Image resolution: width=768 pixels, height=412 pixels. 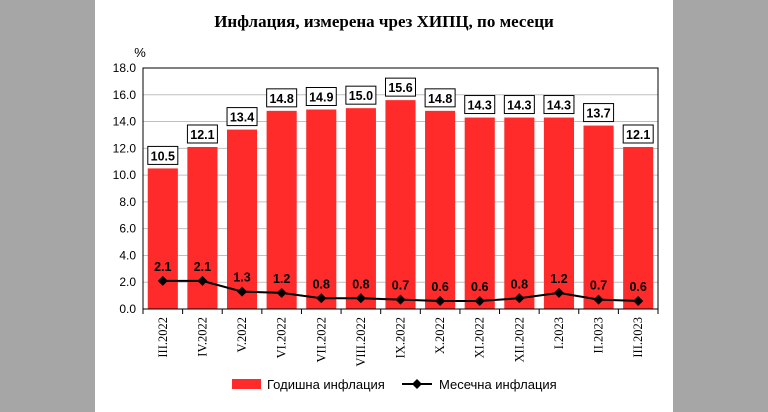 What do you see at coordinates (140, 52) in the screenshot?
I see `y-unit-label: %` at bounding box center [140, 52].